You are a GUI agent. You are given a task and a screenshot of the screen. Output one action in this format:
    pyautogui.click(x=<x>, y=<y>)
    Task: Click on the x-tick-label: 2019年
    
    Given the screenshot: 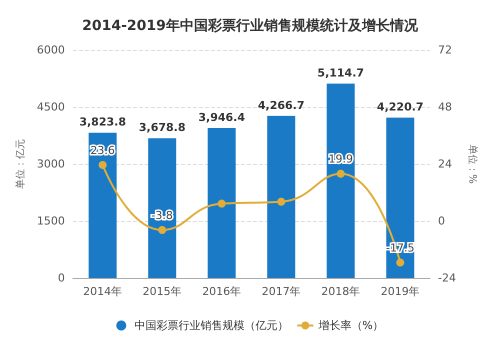 What is the action you would take?
    pyautogui.click(x=400, y=291)
    